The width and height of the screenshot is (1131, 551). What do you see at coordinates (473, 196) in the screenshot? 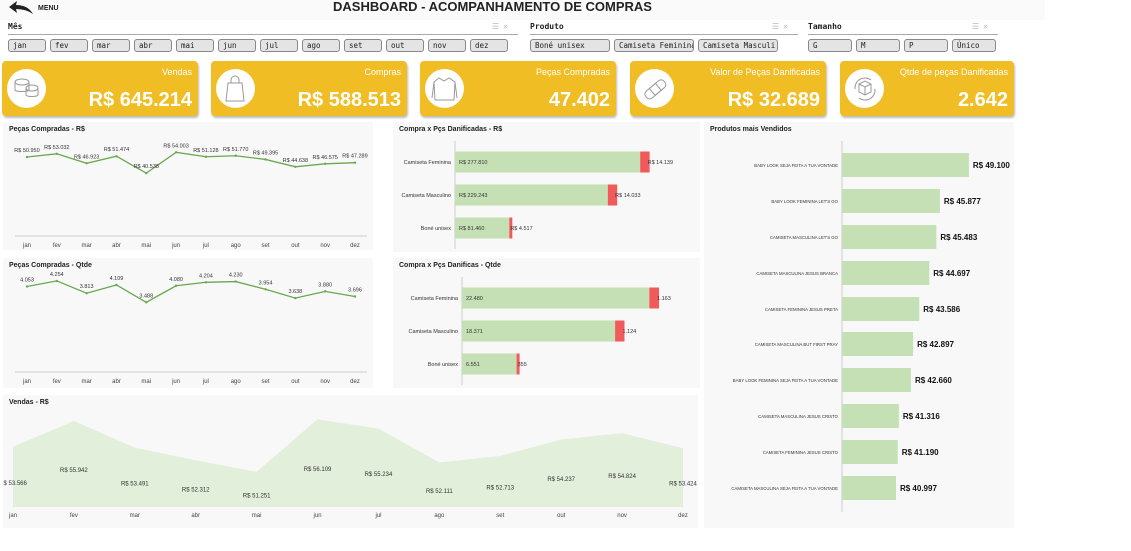
I see `bar-label: R$ 229.243` at bounding box center [473, 196].